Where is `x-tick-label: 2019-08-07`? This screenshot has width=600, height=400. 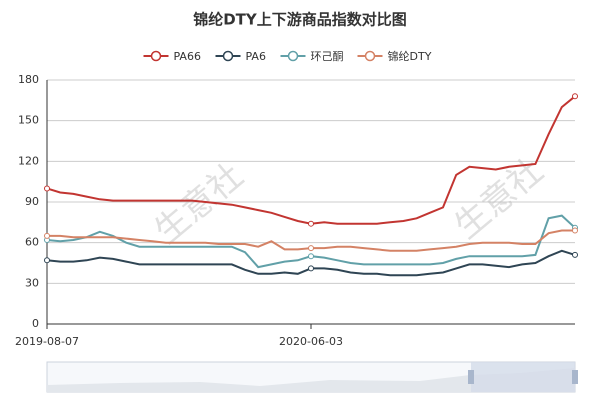
x-tick-label: 2019-08-07 is located at coordinates (47, 341).